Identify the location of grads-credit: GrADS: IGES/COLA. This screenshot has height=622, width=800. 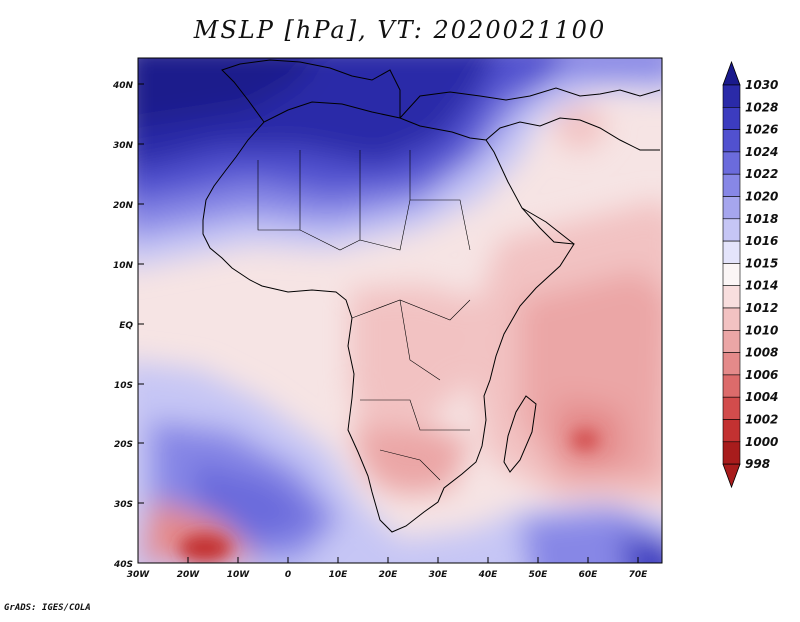
(47, 608).